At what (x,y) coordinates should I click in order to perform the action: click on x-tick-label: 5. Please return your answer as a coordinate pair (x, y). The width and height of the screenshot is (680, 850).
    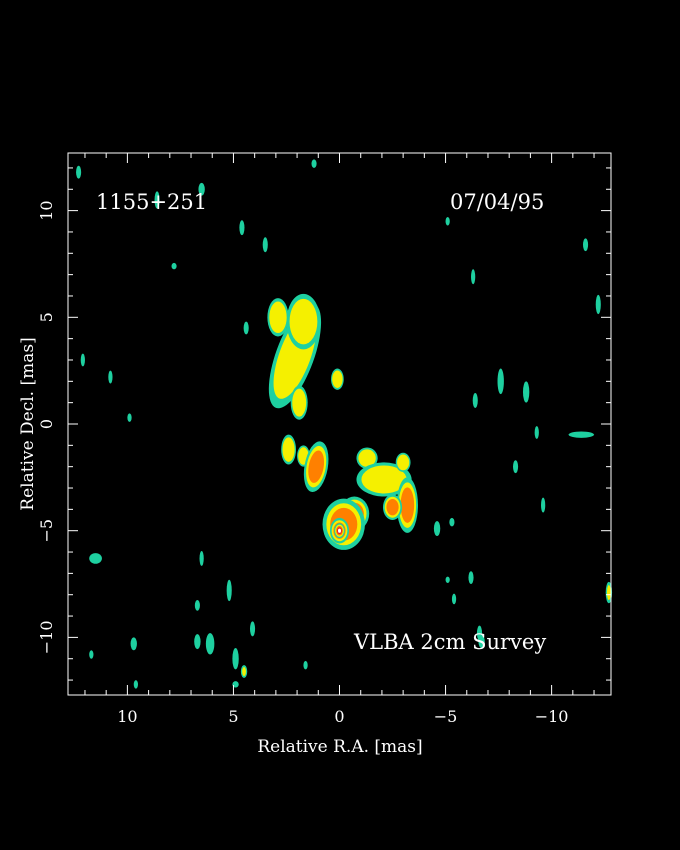
    Looking at the image, I should click on (233, 716).